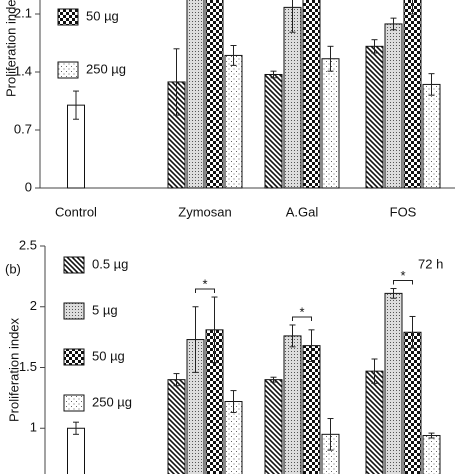 Image resolution: width=474 pixels, height=474 pixels. Describe the element at coordinates (28, 244) in the screenshot. I see `y-tick-label: 2.5` at that location.